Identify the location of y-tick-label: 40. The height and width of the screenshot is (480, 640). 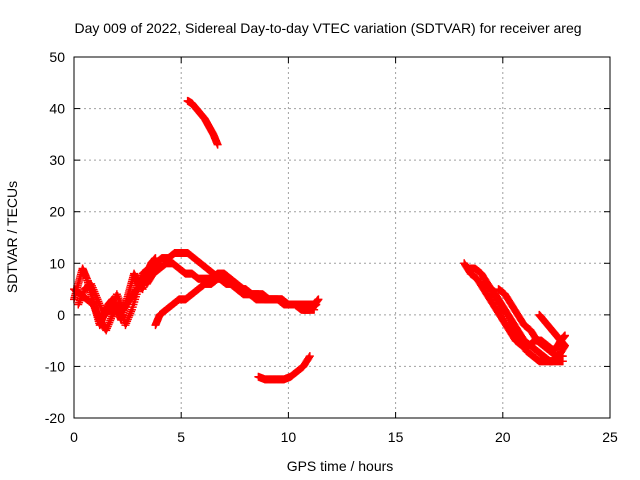
(57, 109).